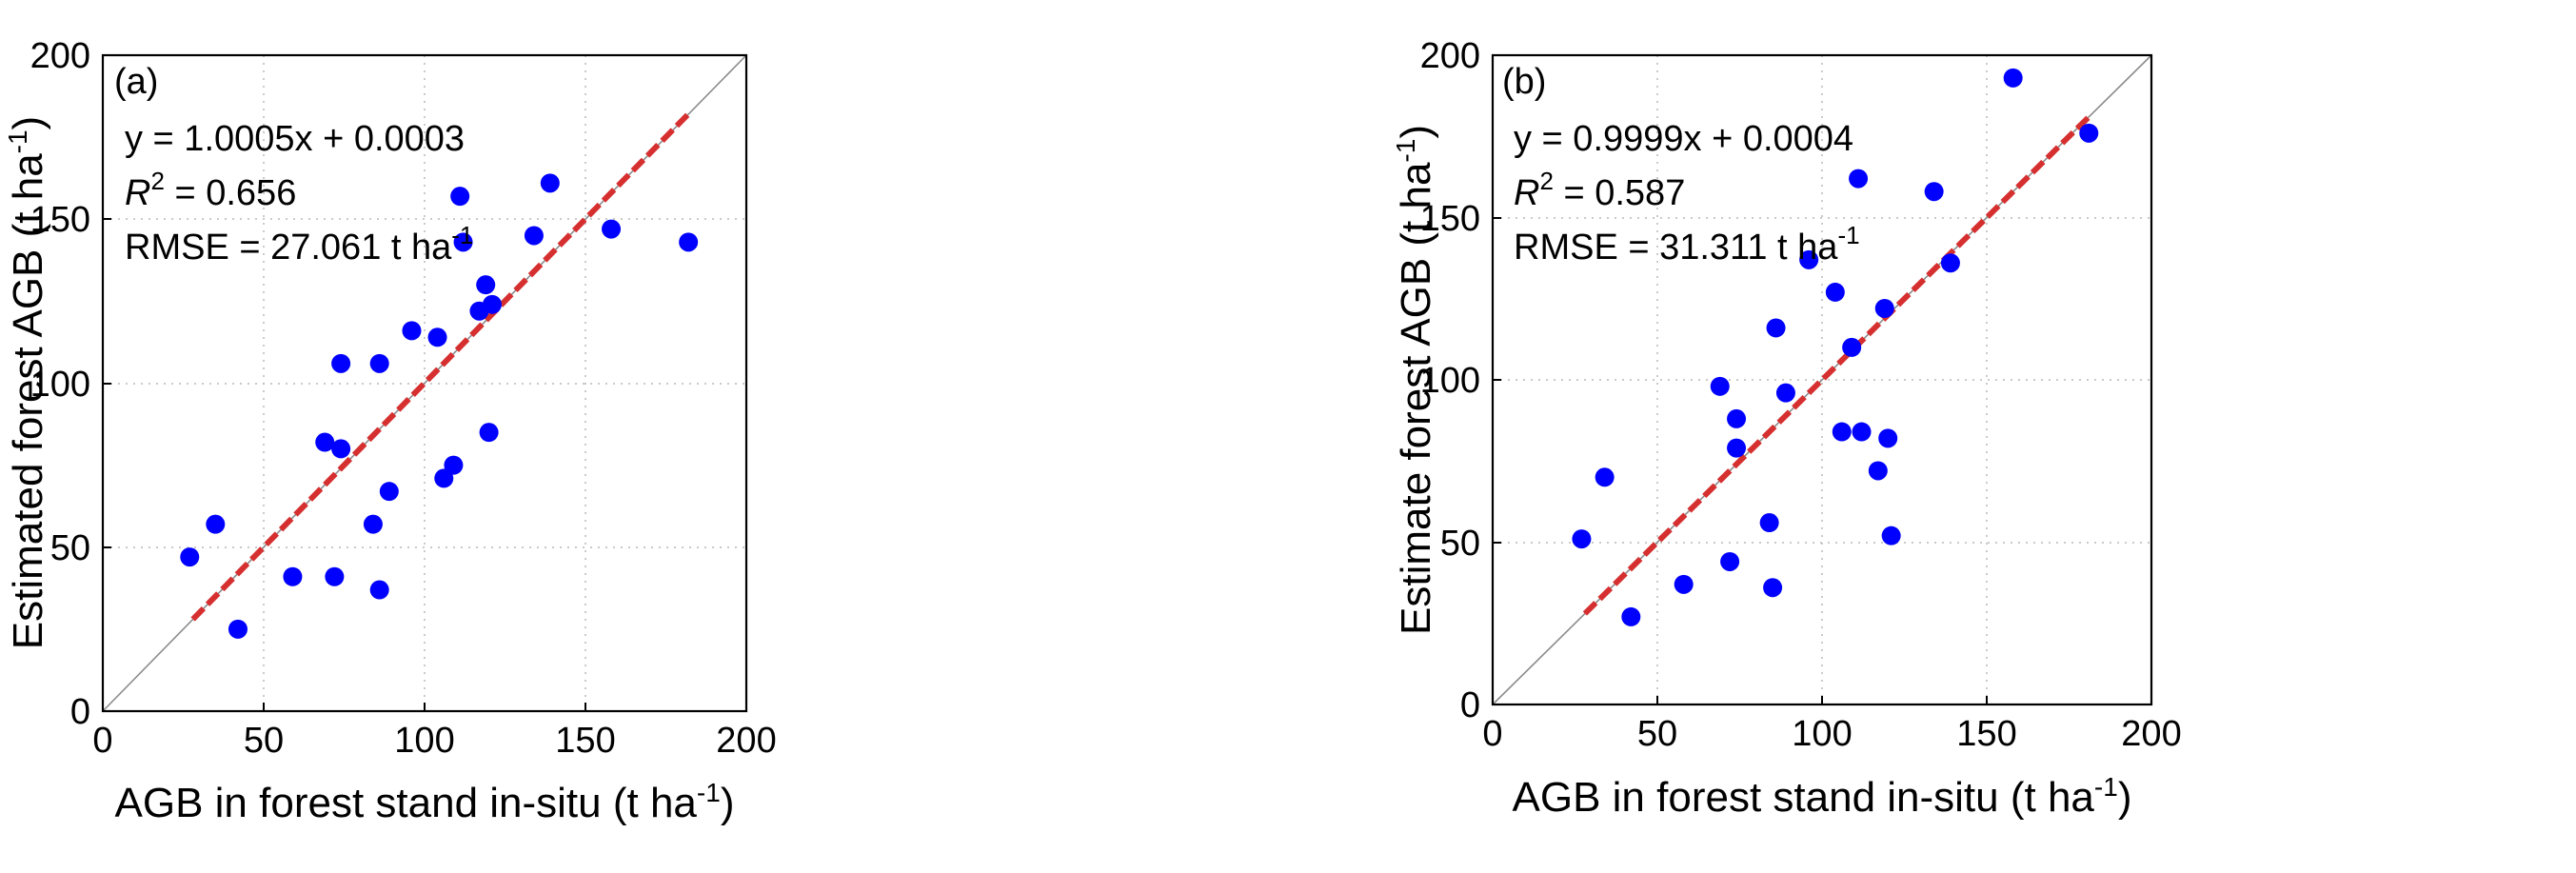 This screenshot has width=2576, height=873. I want to click on panel-label: (a), so click(136, 82).